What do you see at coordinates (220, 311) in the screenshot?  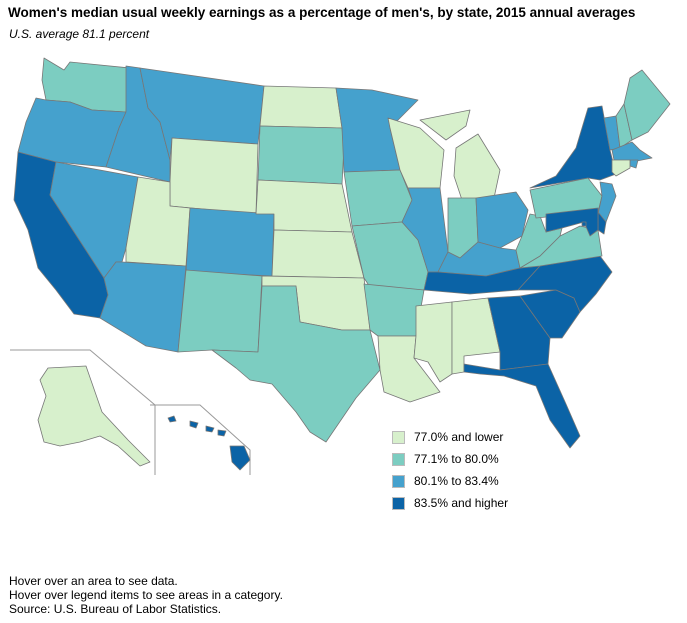 I see `state-NM` at bounding box center [220, 311].